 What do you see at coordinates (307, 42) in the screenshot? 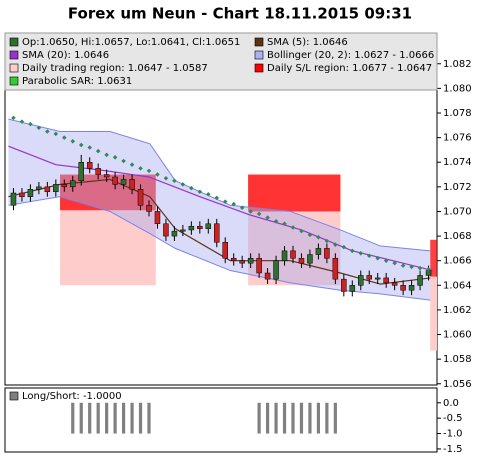
I see `legend-label: SMA (5): 1.0646` at bounding box center [307, 42].